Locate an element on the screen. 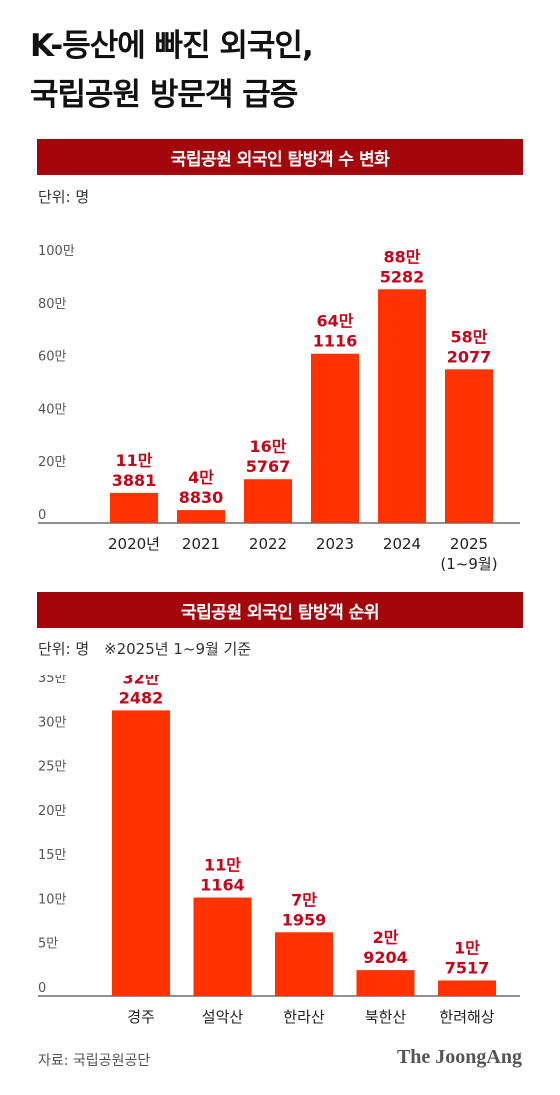 Image resolution: width=560 pixels, height=1095 pixels. y-tick-label: 60만 is located at coordinates (52, 357).